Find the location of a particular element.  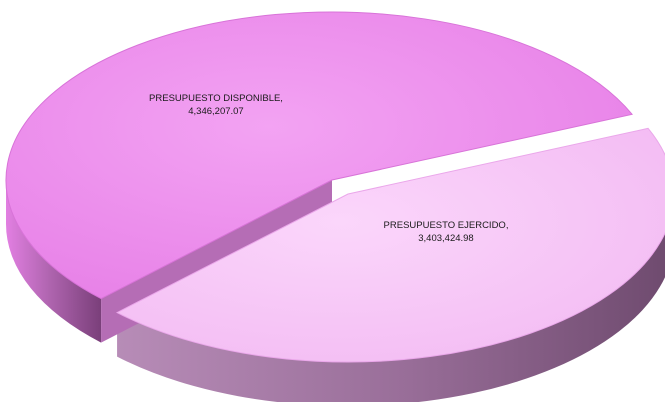

slice-label-value-0: 4,346,207.07 is located at coordinates (215, 111).